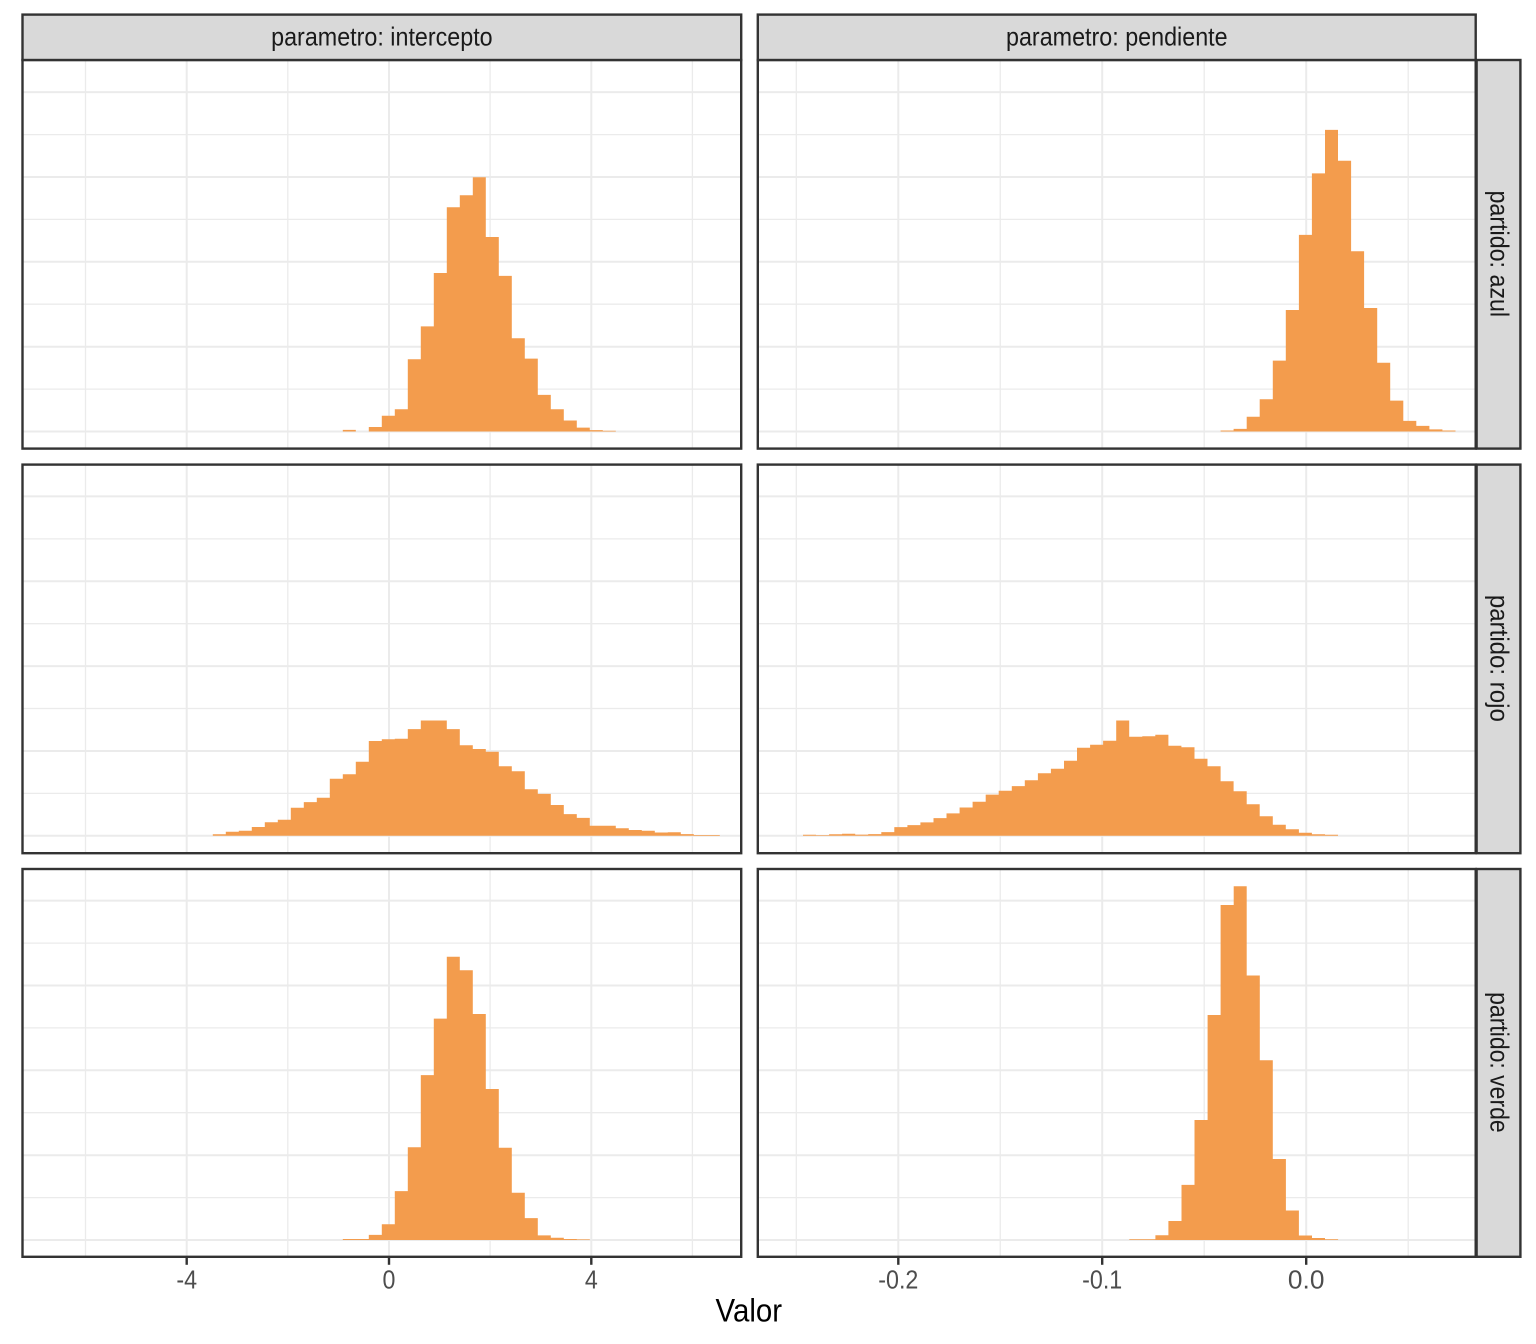  I want to click on svg-text: -0.1, so click(1102, 1281).